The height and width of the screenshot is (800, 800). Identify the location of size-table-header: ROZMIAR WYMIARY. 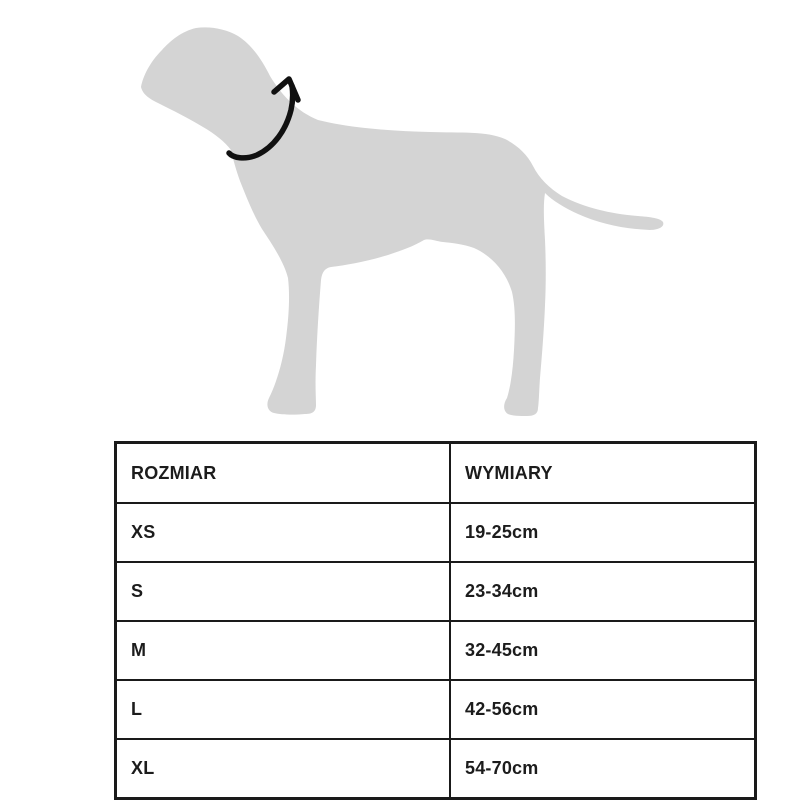
(435, 472).